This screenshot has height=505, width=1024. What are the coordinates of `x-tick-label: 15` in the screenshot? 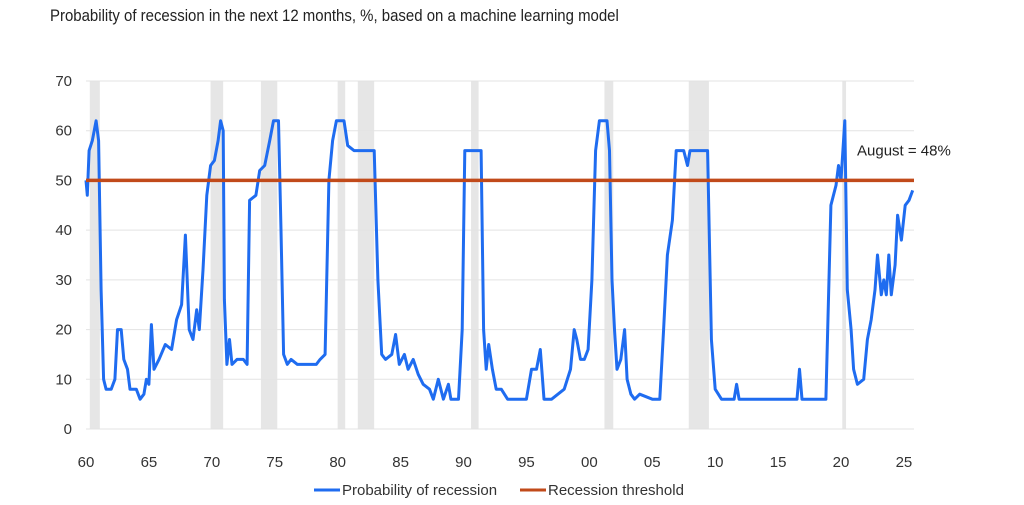 It's located at (778, 462).